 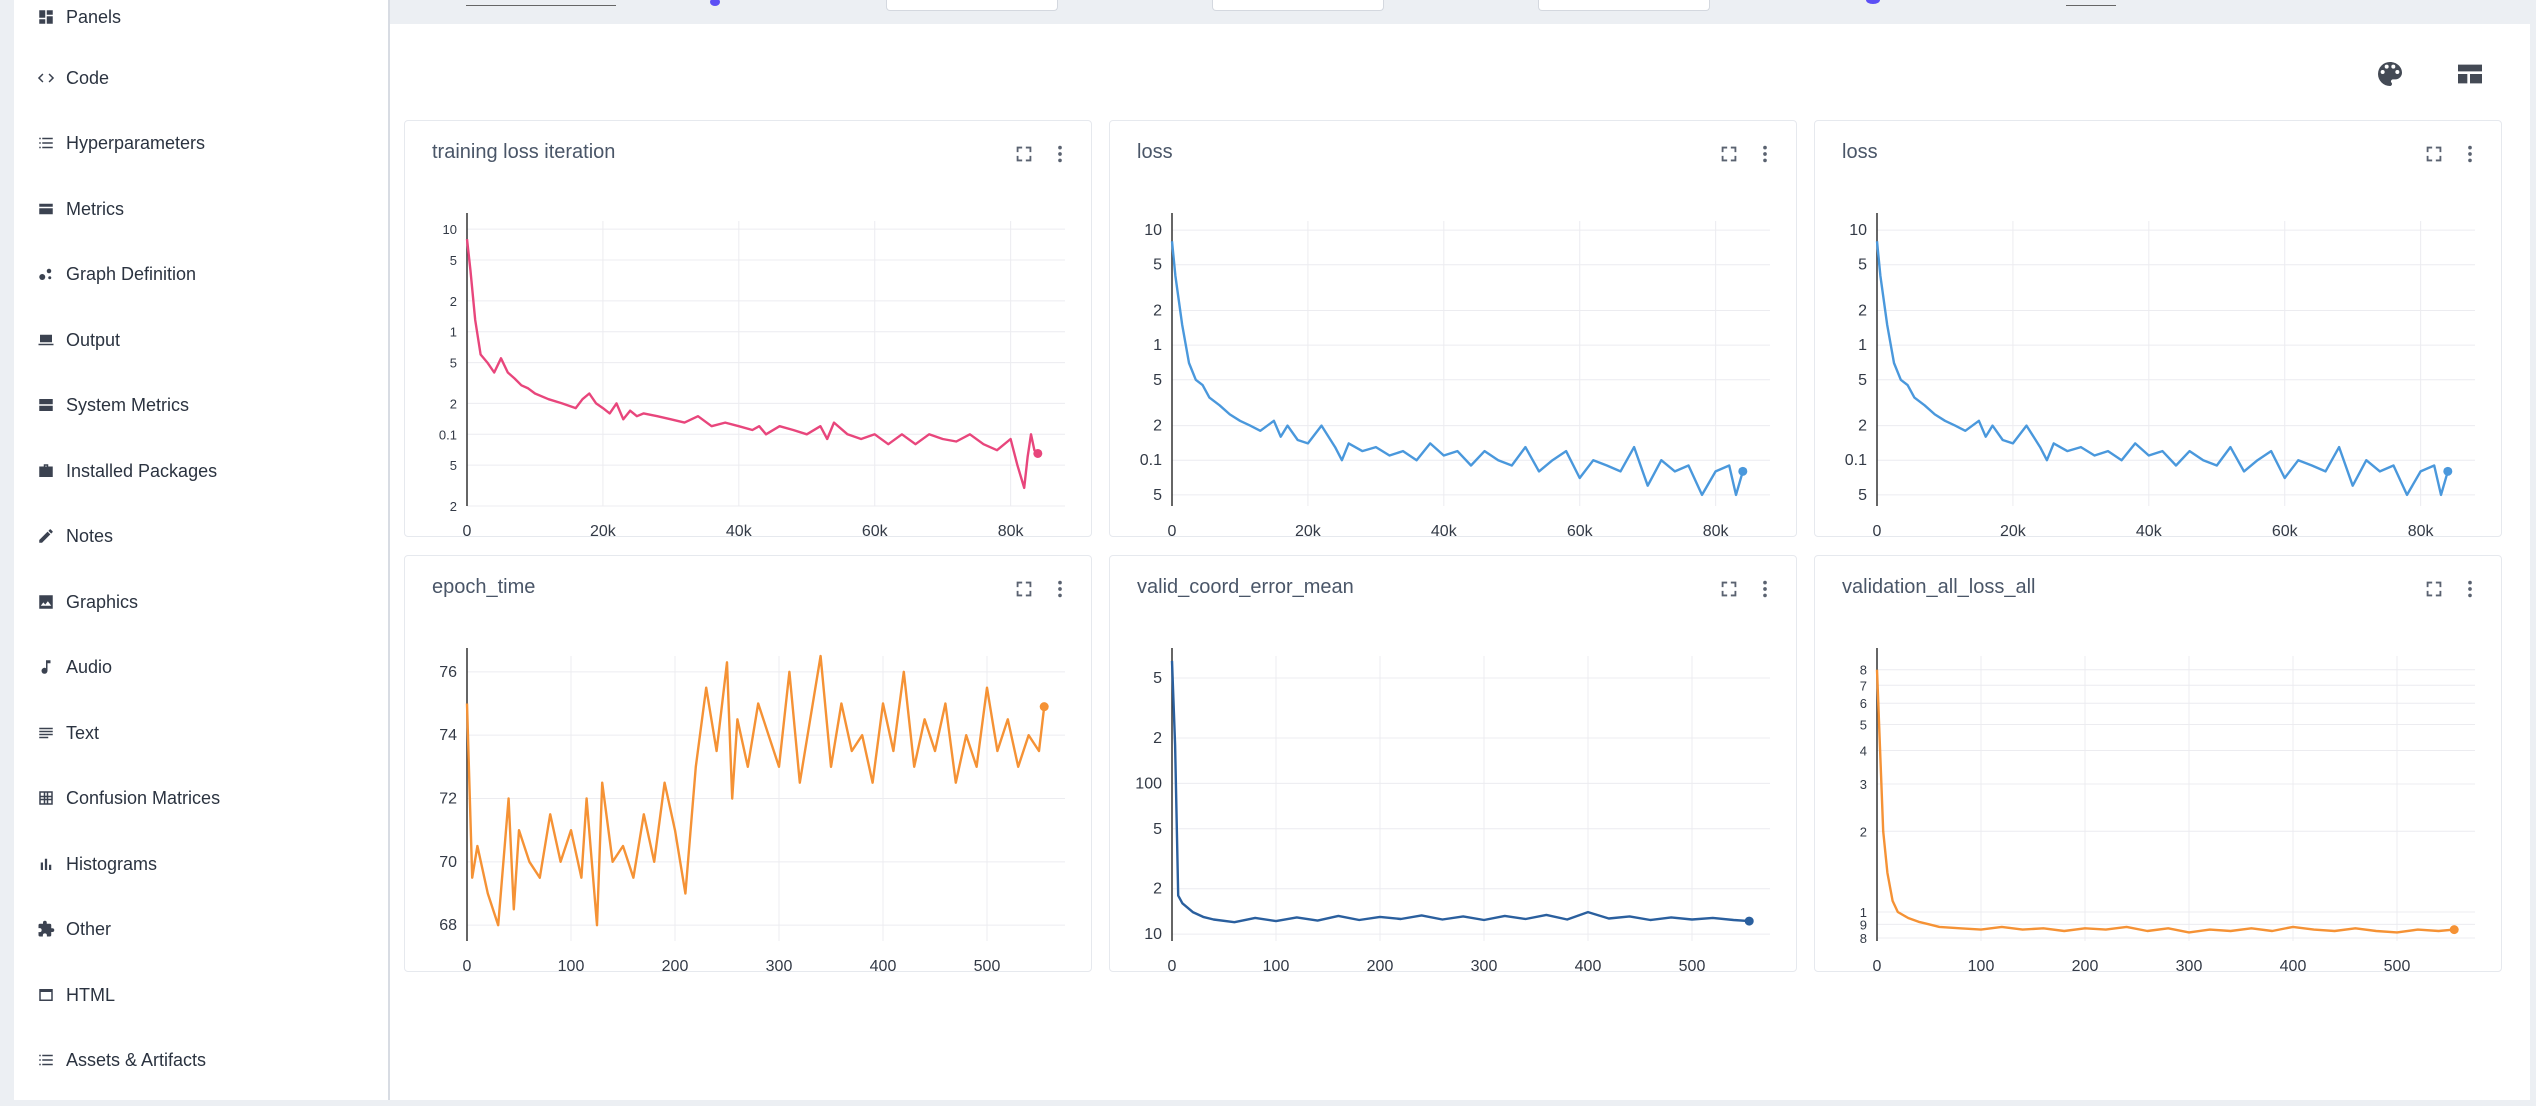 What do you see at coordinates (2390, 74) in the screenshot?
I see `palette-icon` at bounding box center [2390, 74].